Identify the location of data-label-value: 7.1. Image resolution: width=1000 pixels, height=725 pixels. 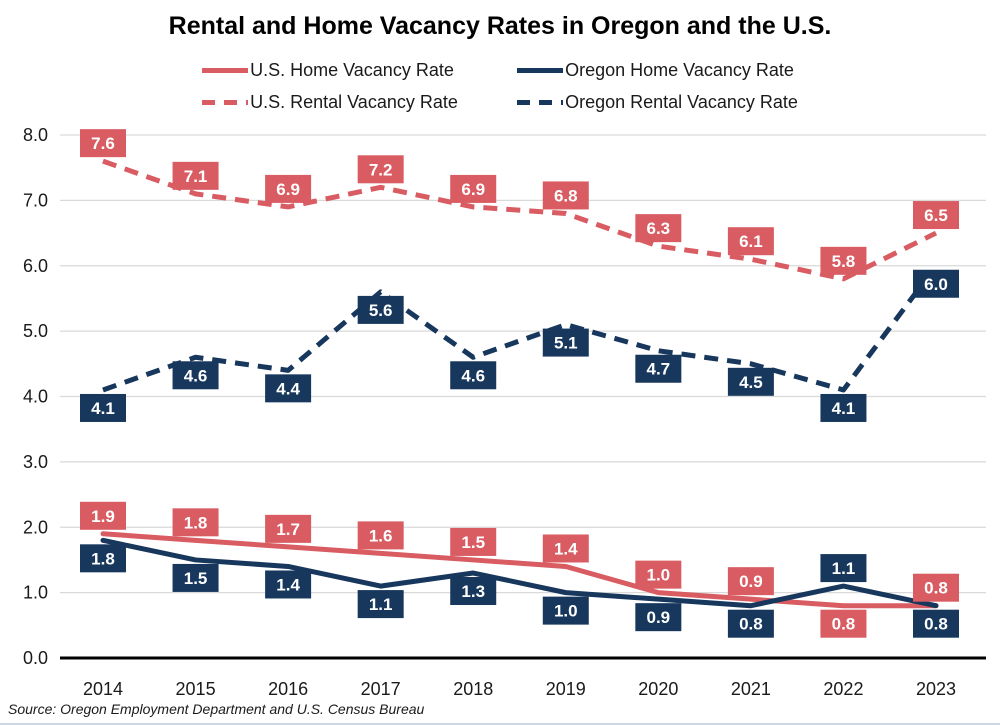
(196, 176).